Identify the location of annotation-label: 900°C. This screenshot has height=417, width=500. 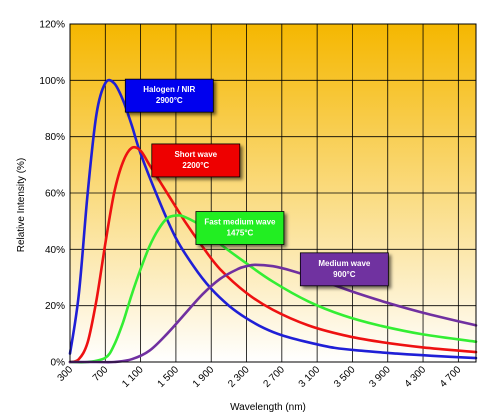
(344, 274).